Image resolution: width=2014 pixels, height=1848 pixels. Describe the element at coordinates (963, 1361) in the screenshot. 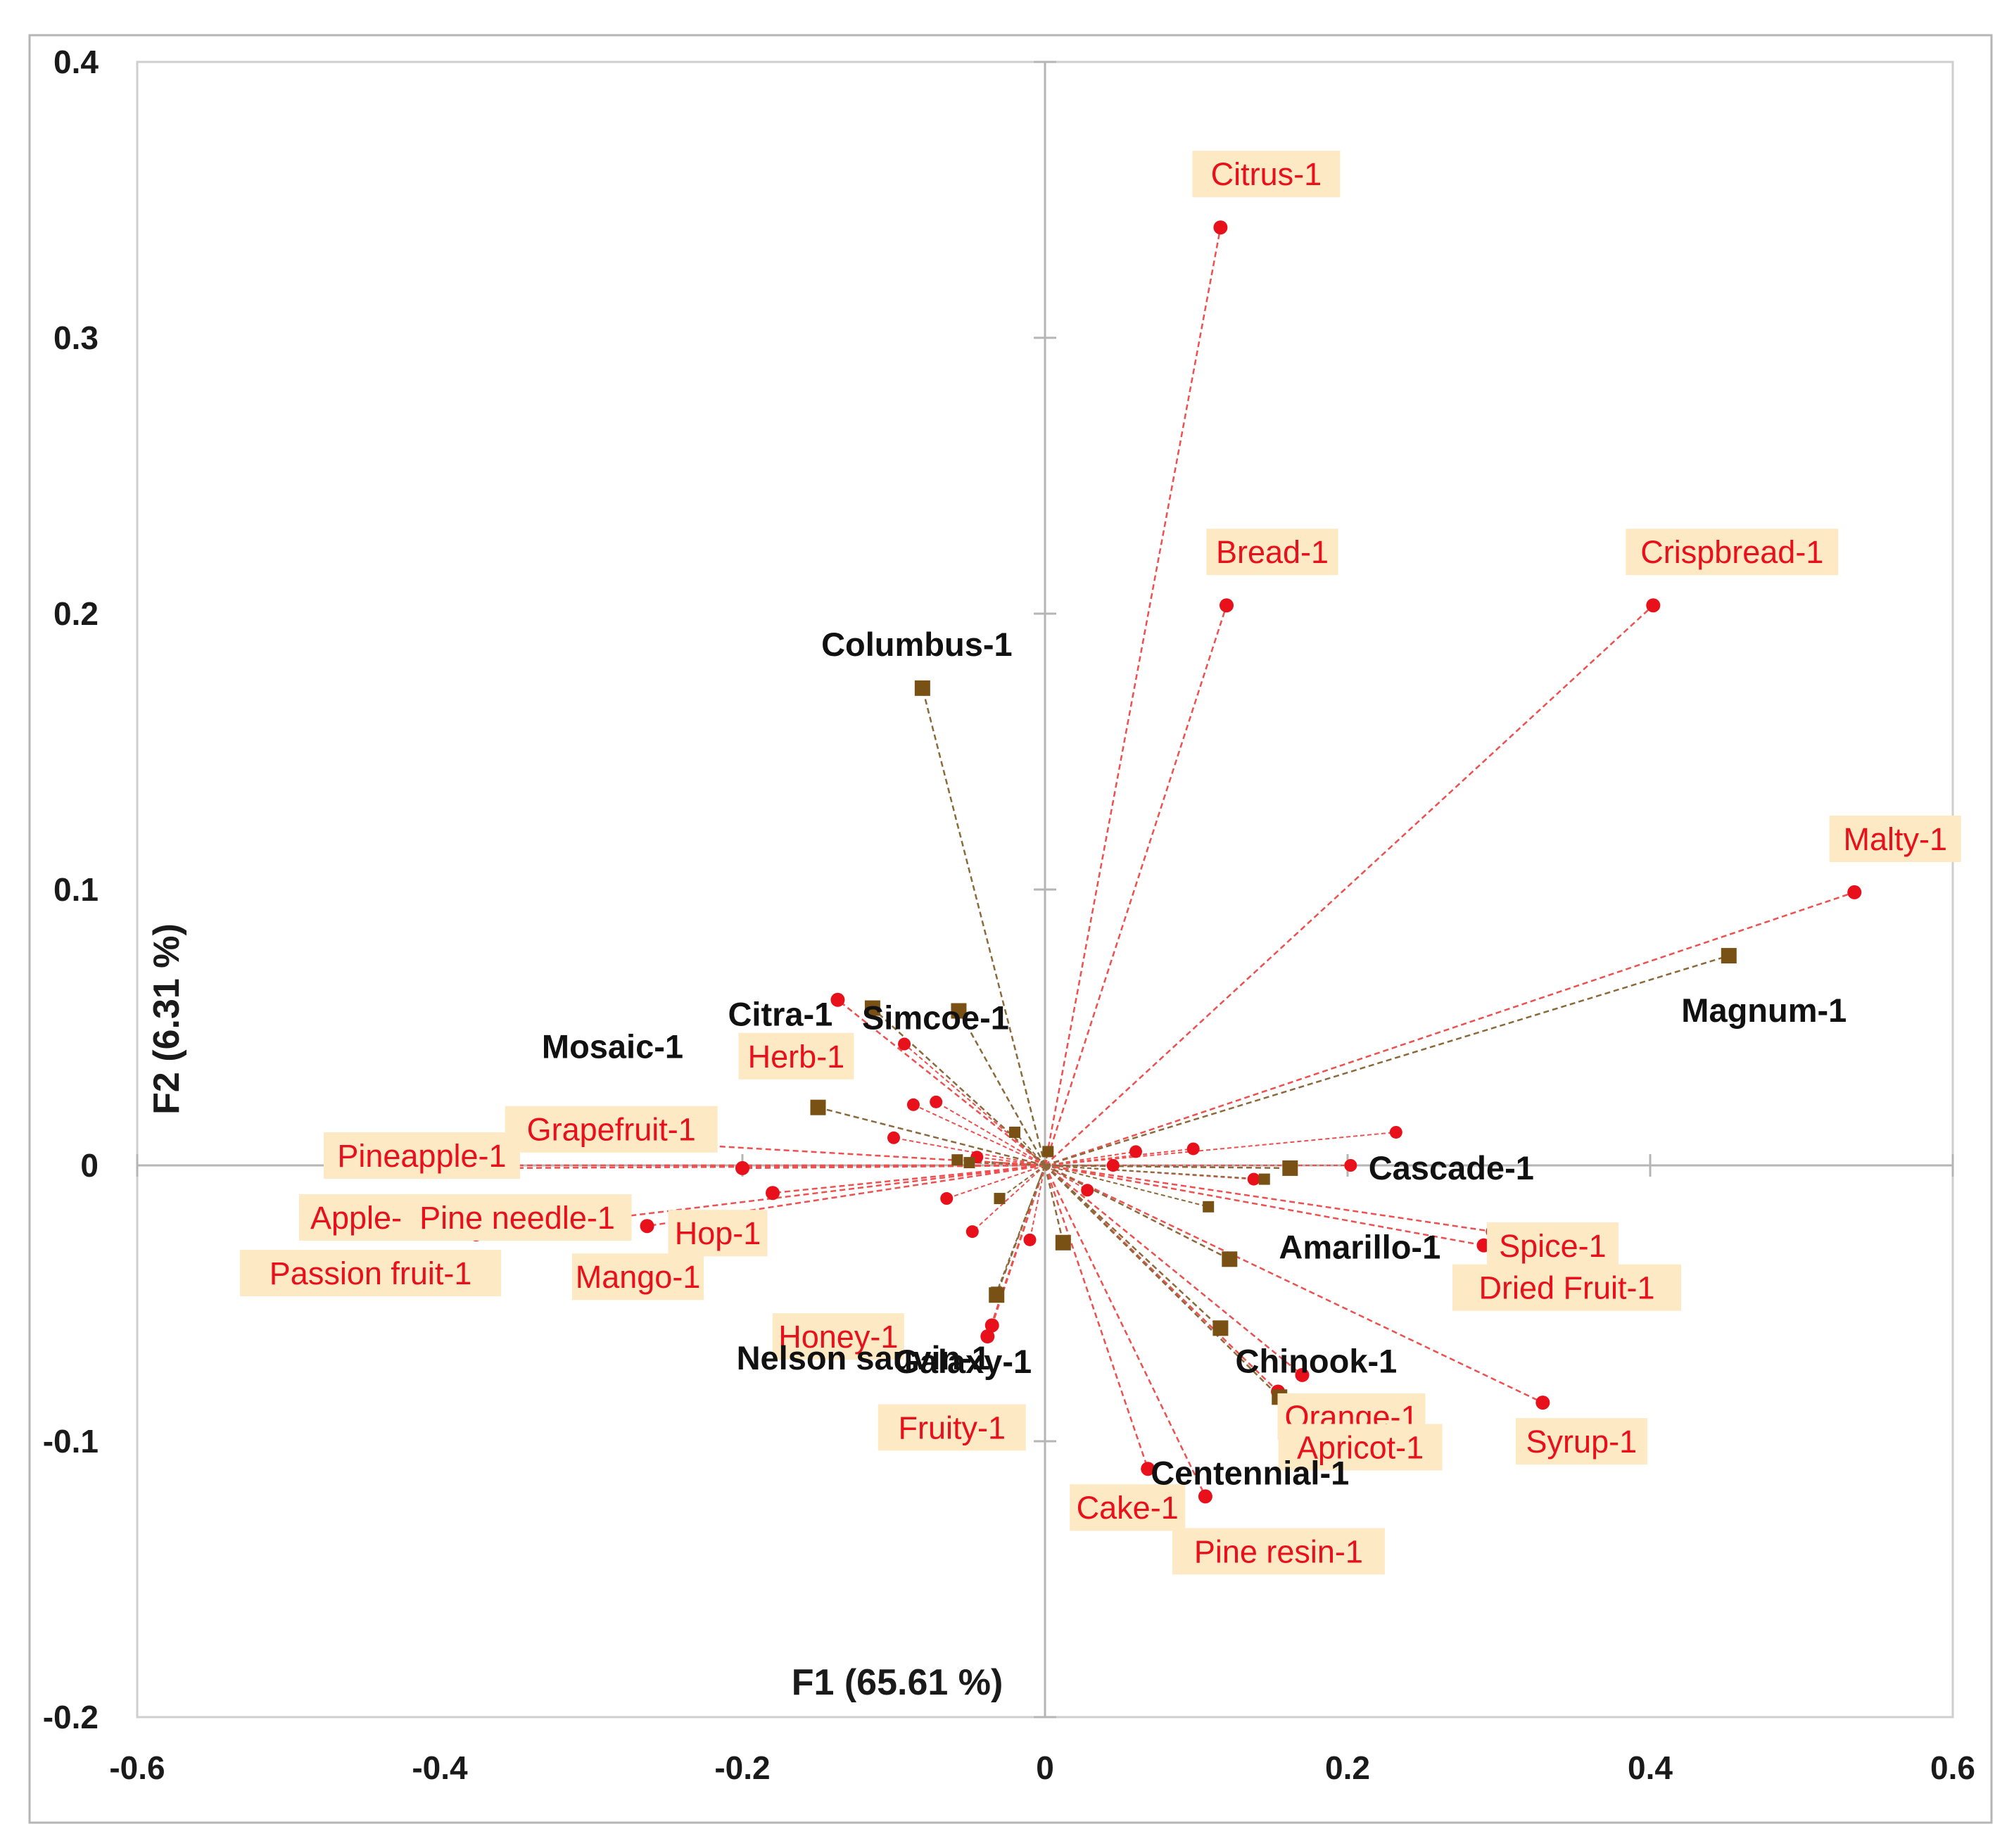

I see `hop-label-galaxy-1: Galaxy-1` at that location.